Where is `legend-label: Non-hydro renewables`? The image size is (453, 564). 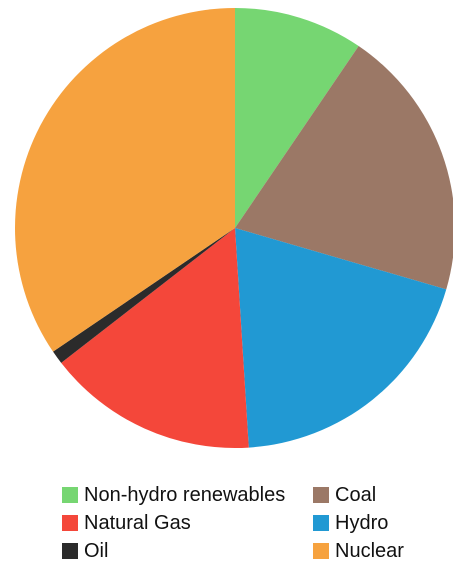 legend-label: Non-hydro renewables is located at coordinates (185, 494).